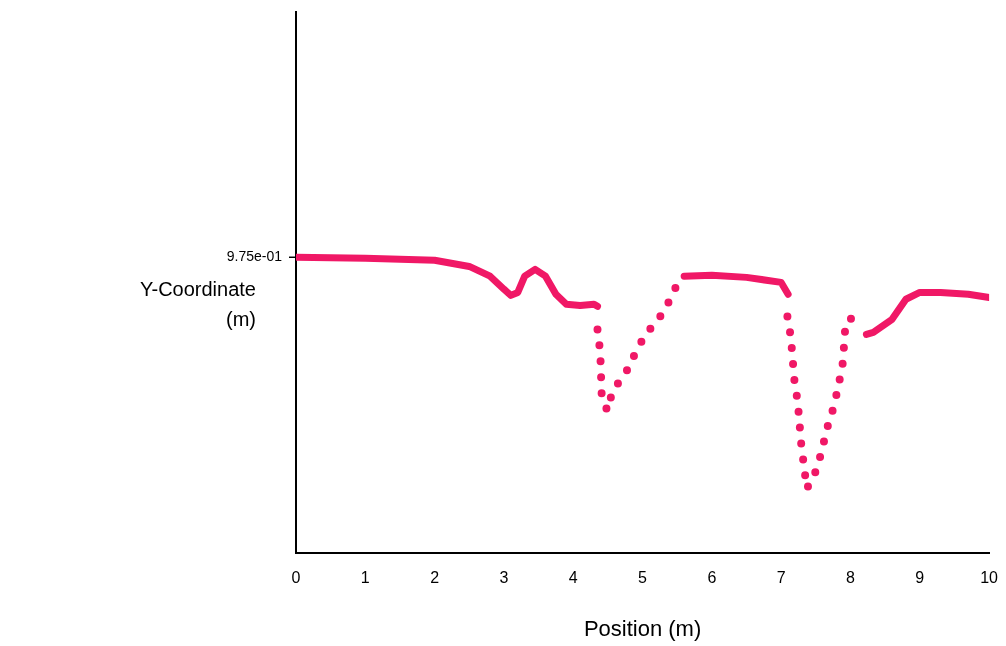 Image resolution: width=1006 pixels, height=646 pixels. Describe the element at coordinates (989, 577) in the screenshot. I see `x-tick-label: 10` at that location.